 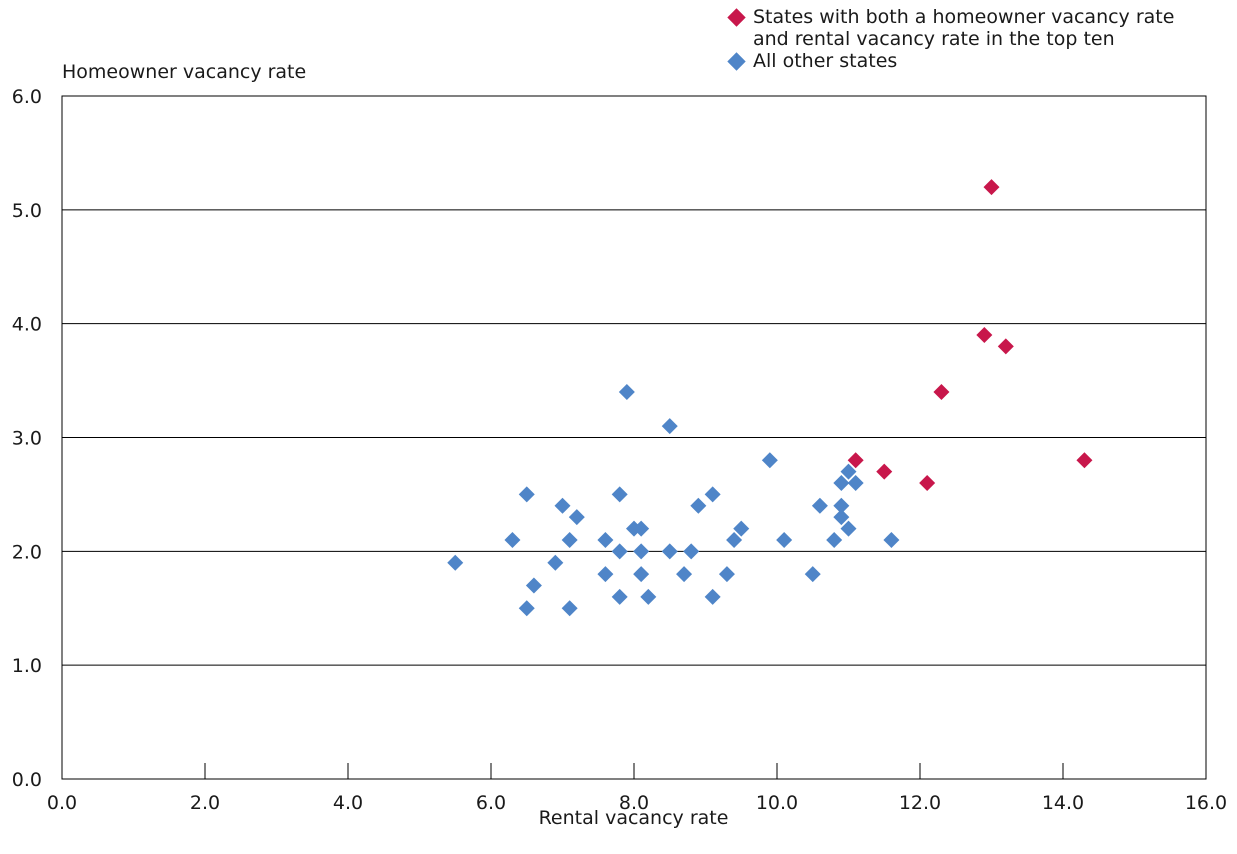 I want to click on x-tick-label: 12.0, so click(x=920, y=803).